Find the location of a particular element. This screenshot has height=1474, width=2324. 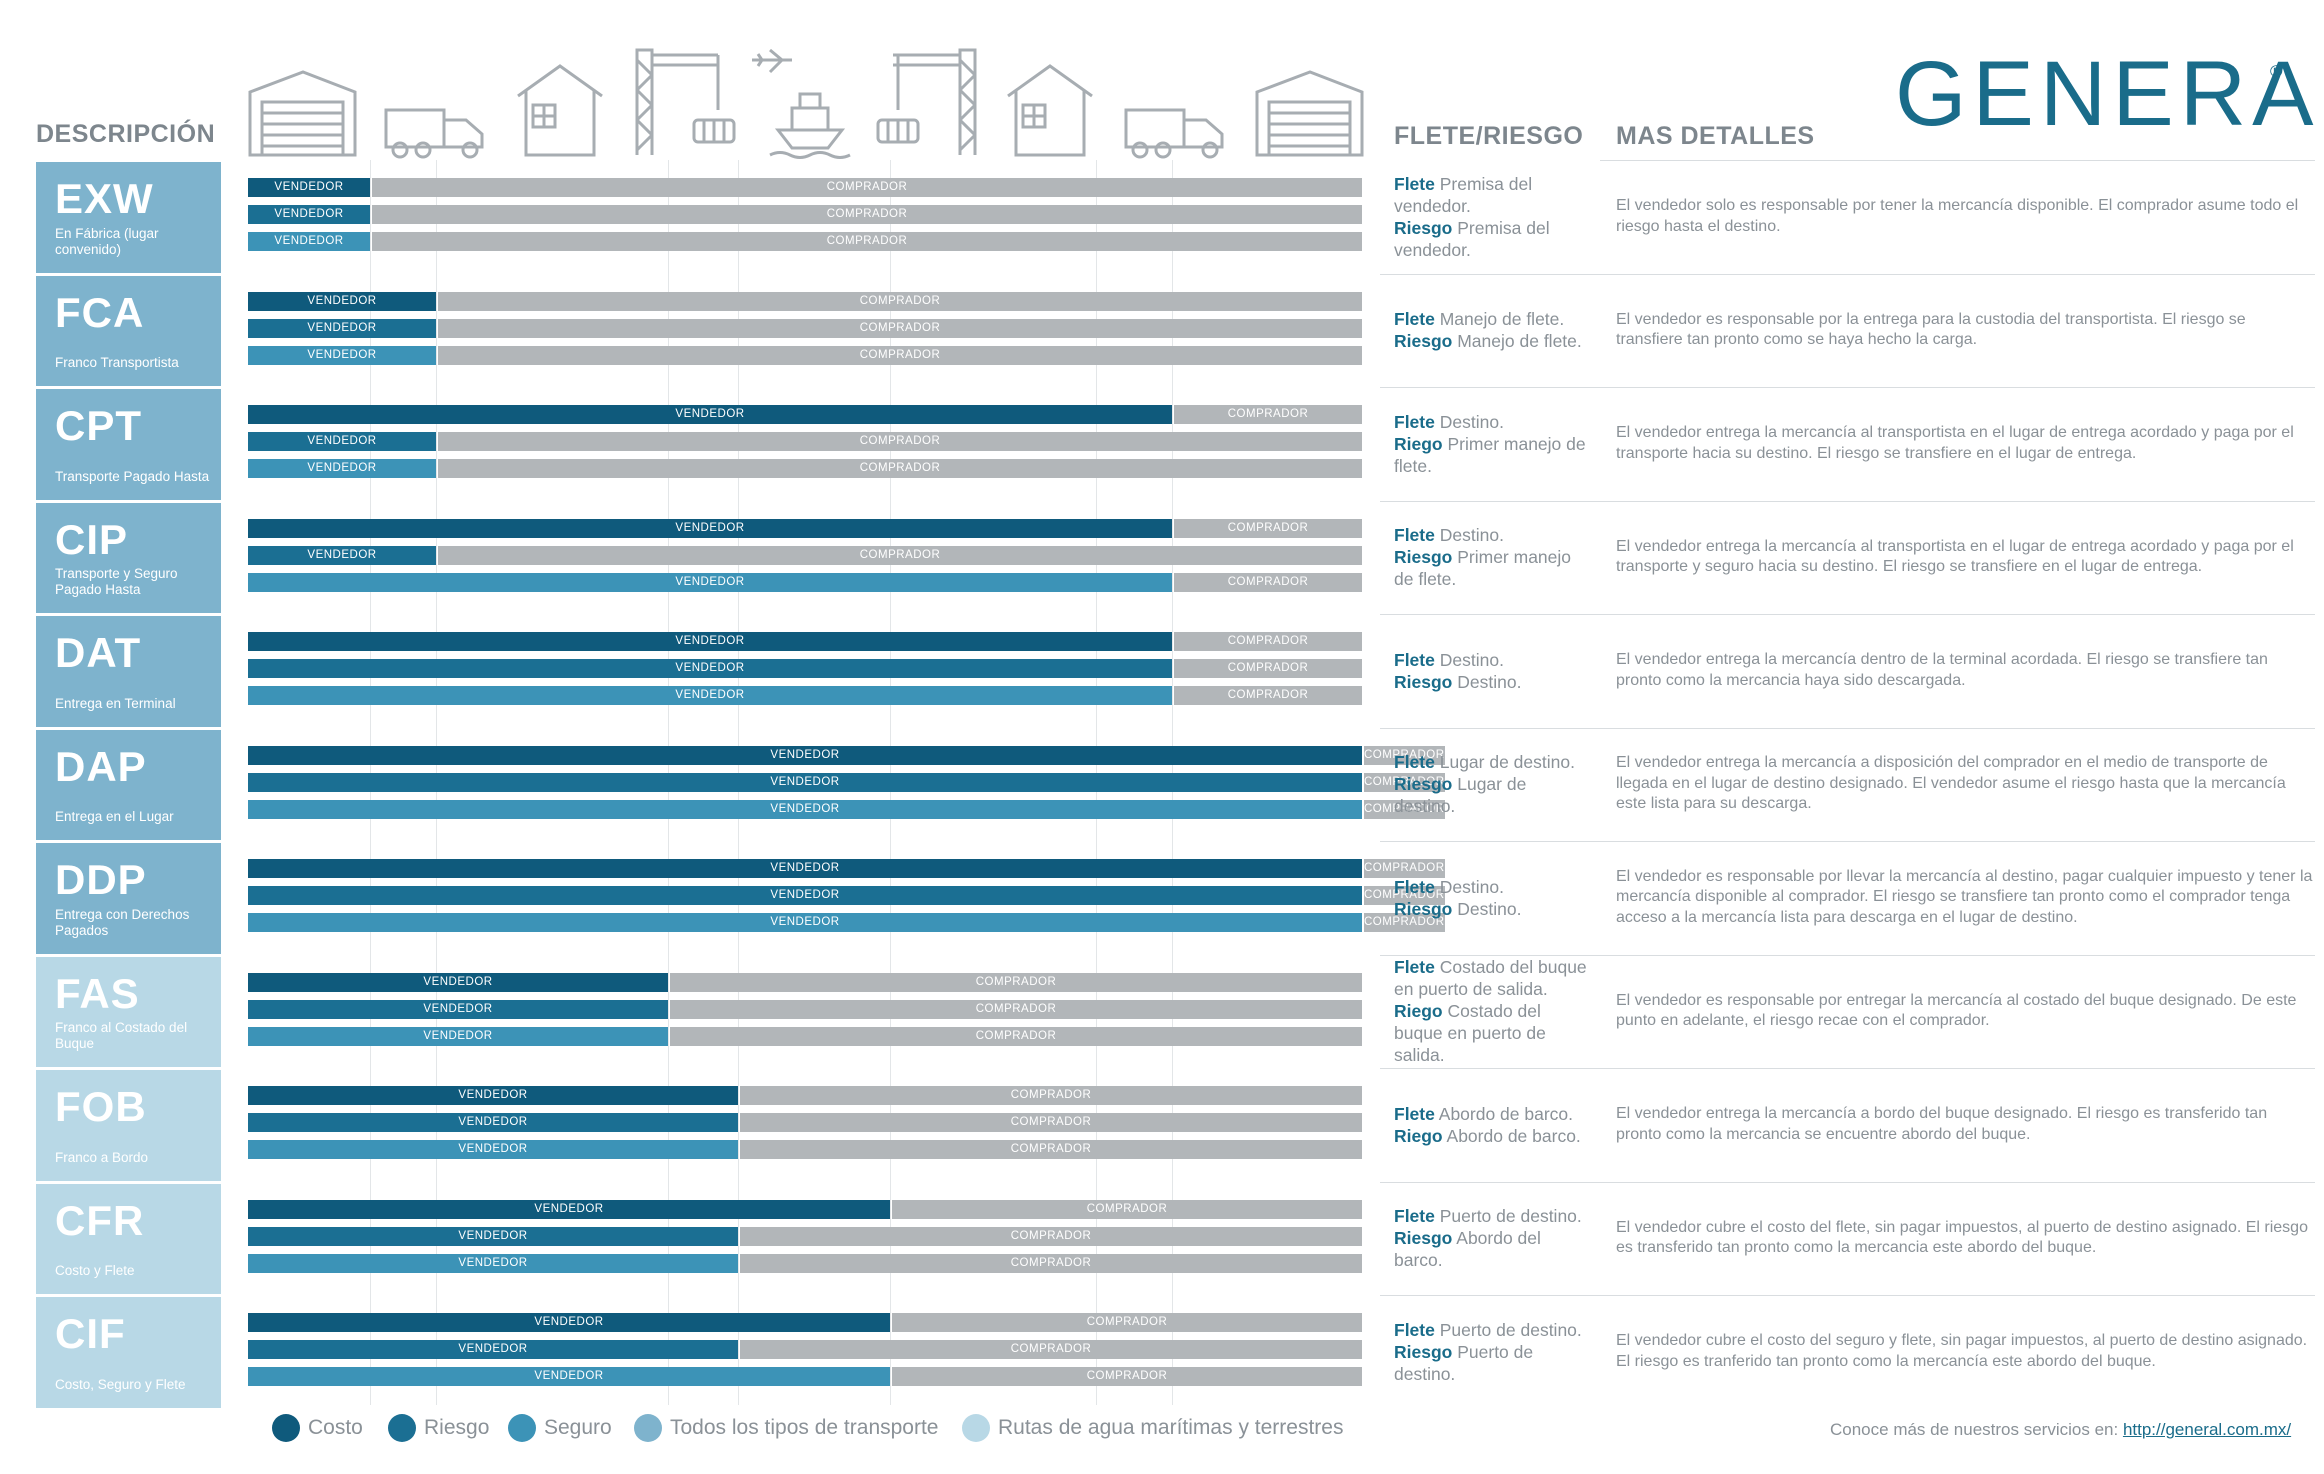

footer-link: http://general.com.mx/ is located at coordinates (2207, 1429).